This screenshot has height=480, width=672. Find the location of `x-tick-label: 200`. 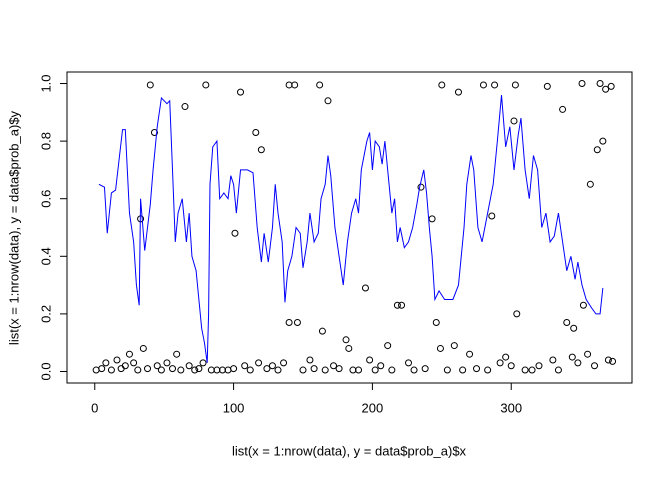

x-tick-label: 200 is located at coordinates (373, 407).